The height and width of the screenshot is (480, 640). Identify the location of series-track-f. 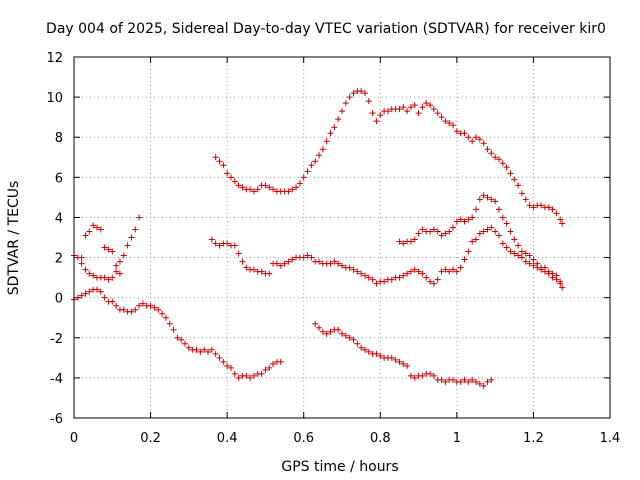
(480, 238).